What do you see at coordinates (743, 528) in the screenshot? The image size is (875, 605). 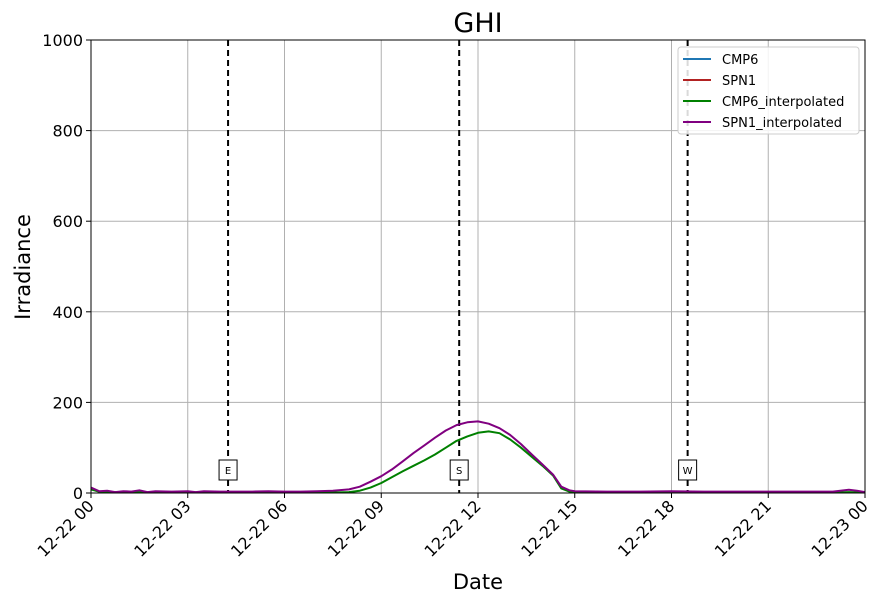 I see `x-tick-label: 12-22 21` at bounding box center [743, 528].